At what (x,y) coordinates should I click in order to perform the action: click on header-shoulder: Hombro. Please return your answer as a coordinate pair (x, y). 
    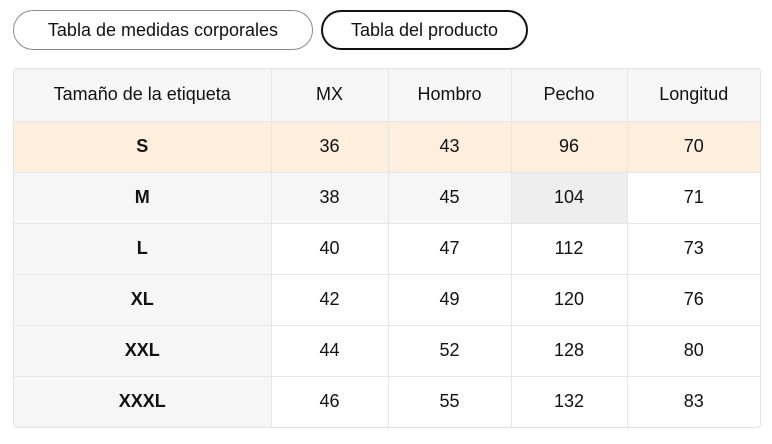
    Looking at the image, I should click on (450, 95).